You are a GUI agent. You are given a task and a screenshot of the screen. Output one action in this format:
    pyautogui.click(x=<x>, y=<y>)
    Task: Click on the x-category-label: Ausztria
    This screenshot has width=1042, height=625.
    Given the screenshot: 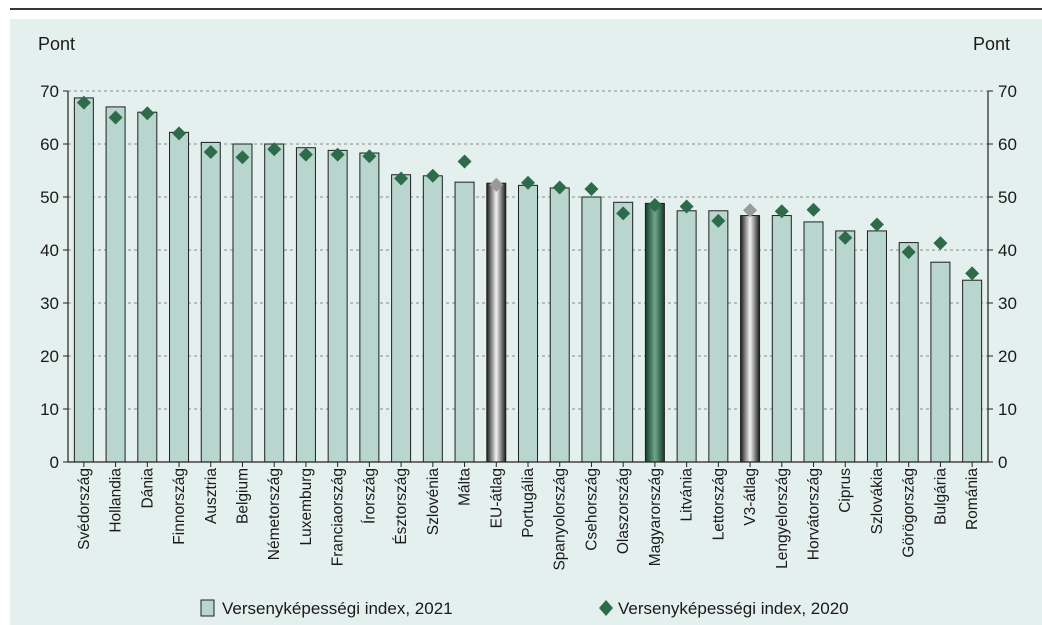 What is the action you would take?
    pyautogui.click(x=211, y=496)
    